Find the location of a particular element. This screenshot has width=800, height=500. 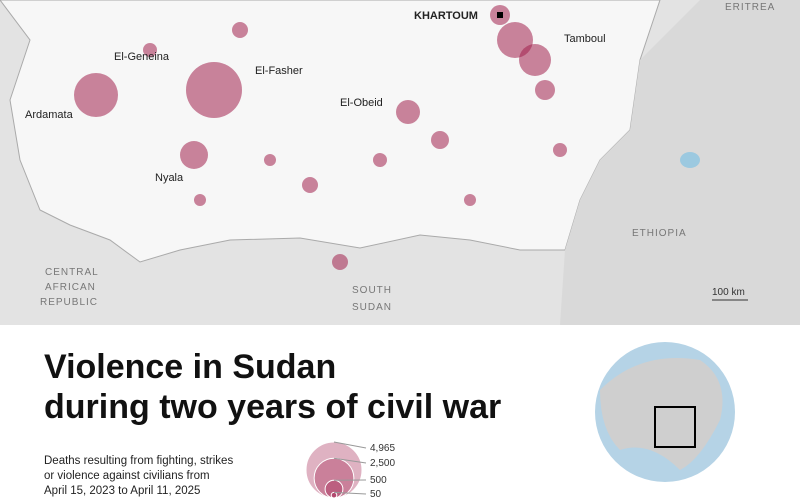

legend-label: 2,500 is located at coordinates (382, 463).